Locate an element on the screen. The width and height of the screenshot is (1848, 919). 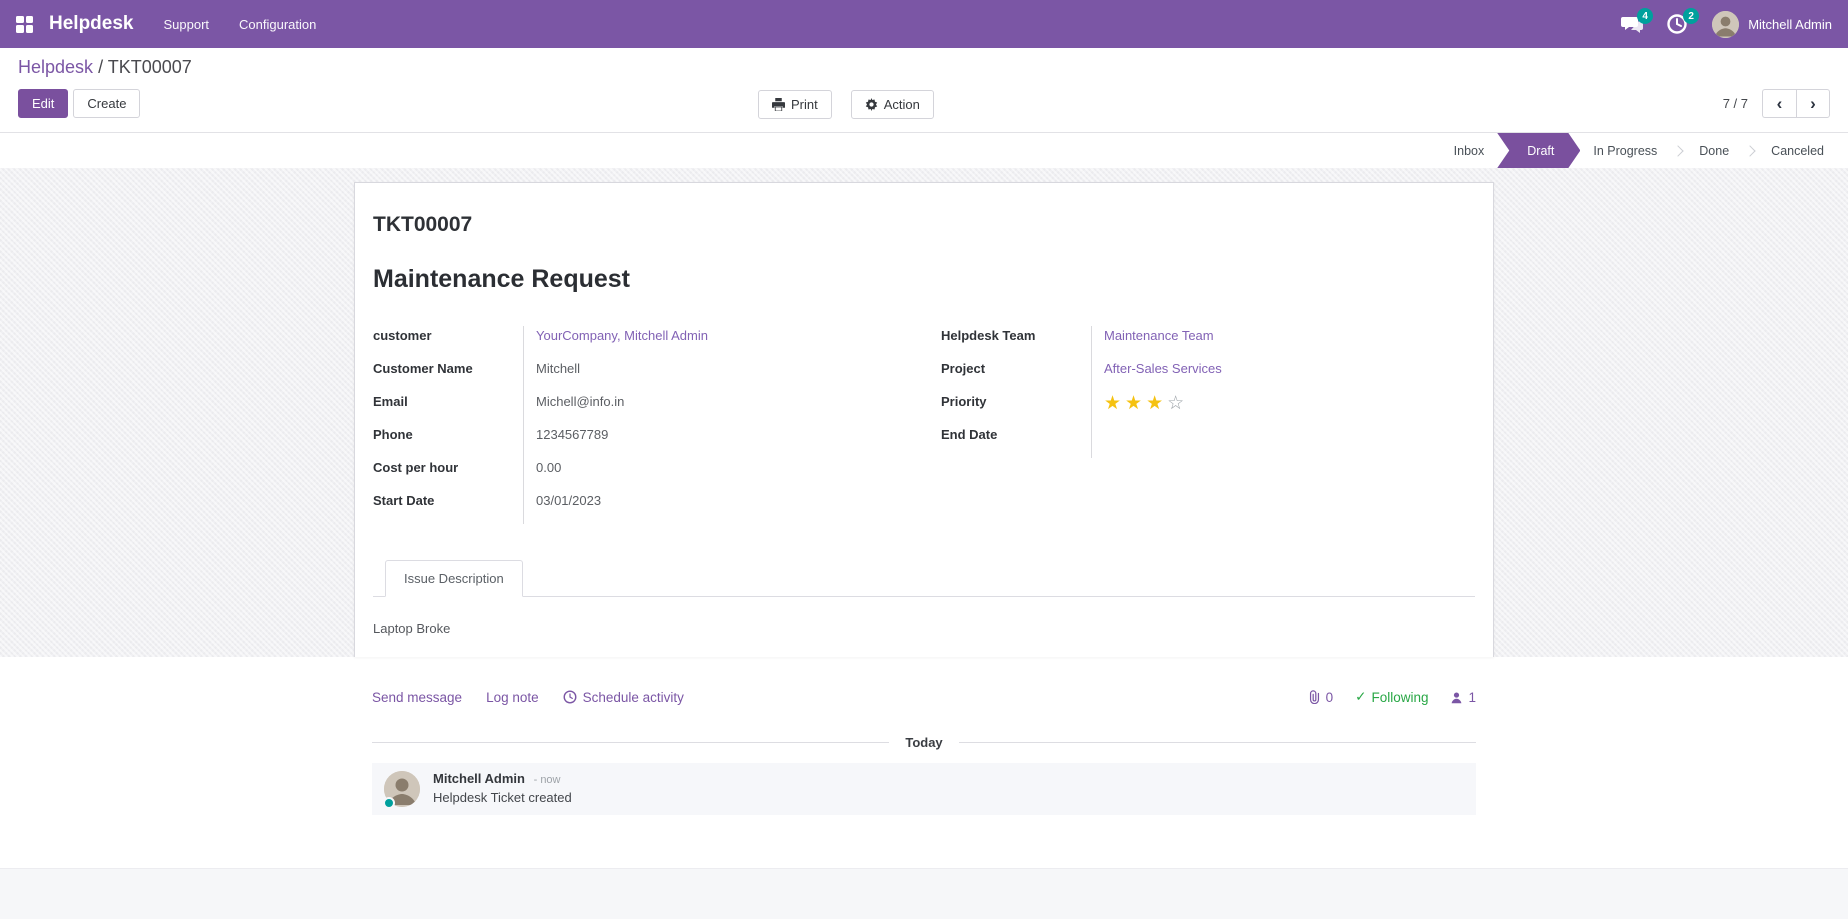
print-button: Print is located at coordinates (795, 104).